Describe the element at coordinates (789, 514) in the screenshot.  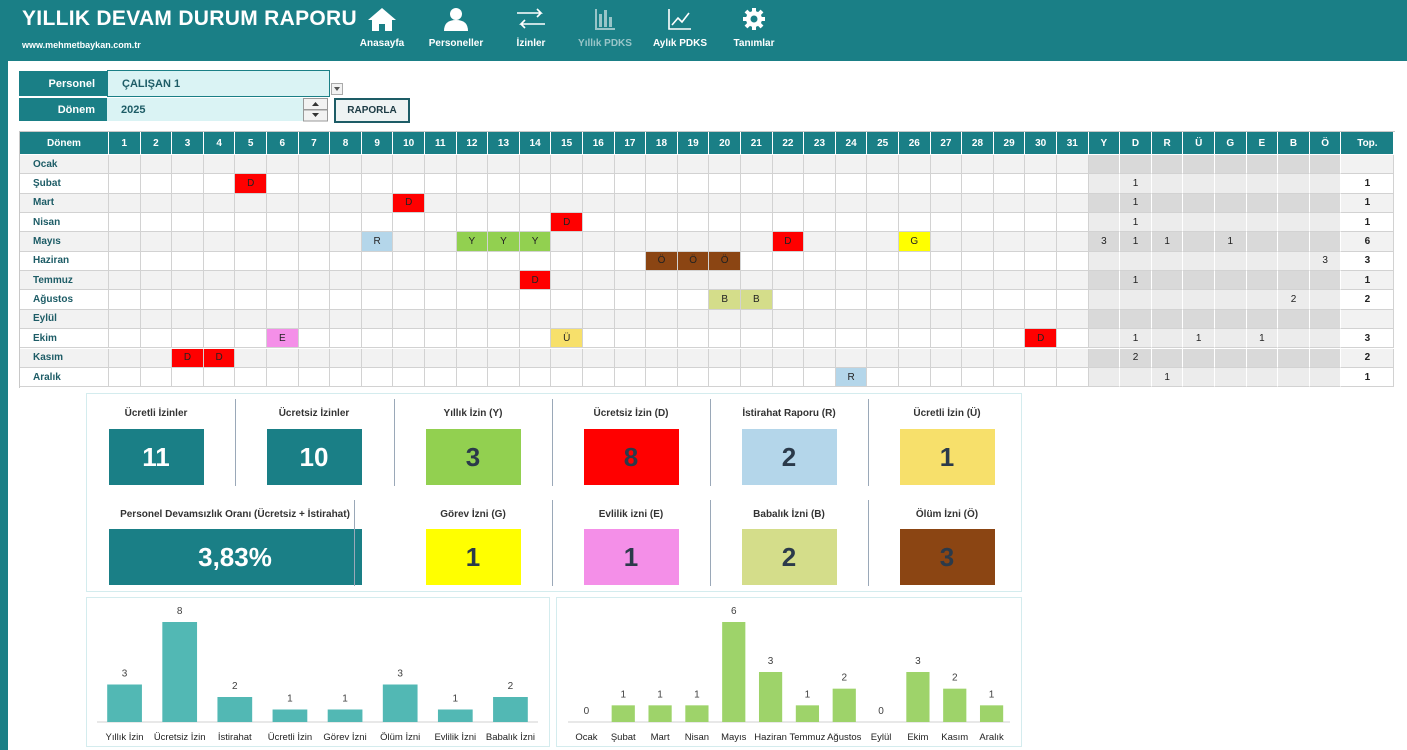
I see `card-label: Babalık İzni (B)` at that location.